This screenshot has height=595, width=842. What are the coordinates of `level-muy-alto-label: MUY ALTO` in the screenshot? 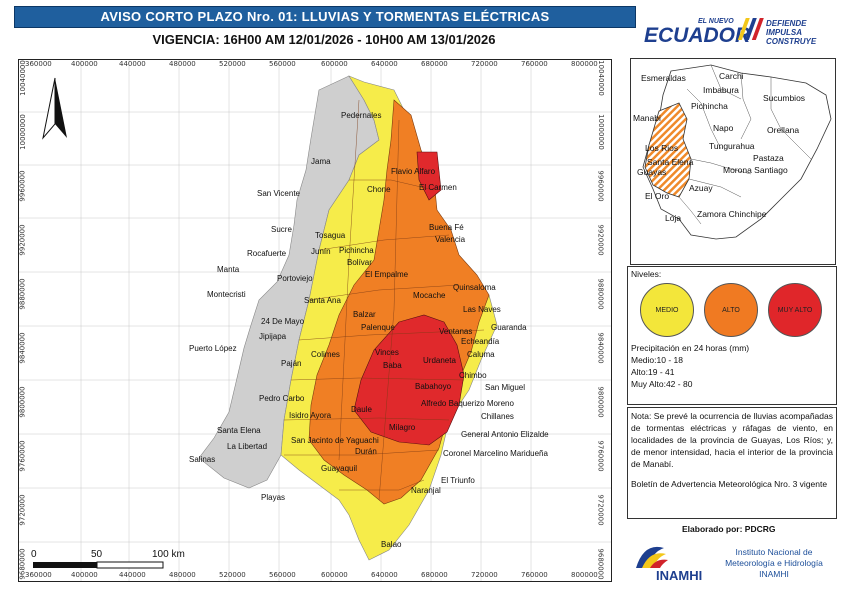 It's located at (795, 310).